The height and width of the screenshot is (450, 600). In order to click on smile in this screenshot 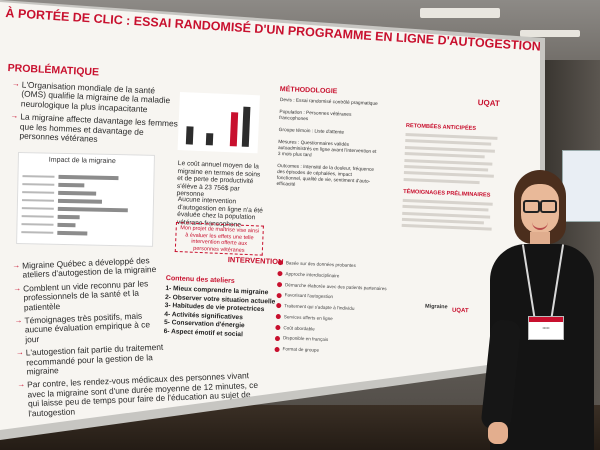, I will do `click(540, 226)`.